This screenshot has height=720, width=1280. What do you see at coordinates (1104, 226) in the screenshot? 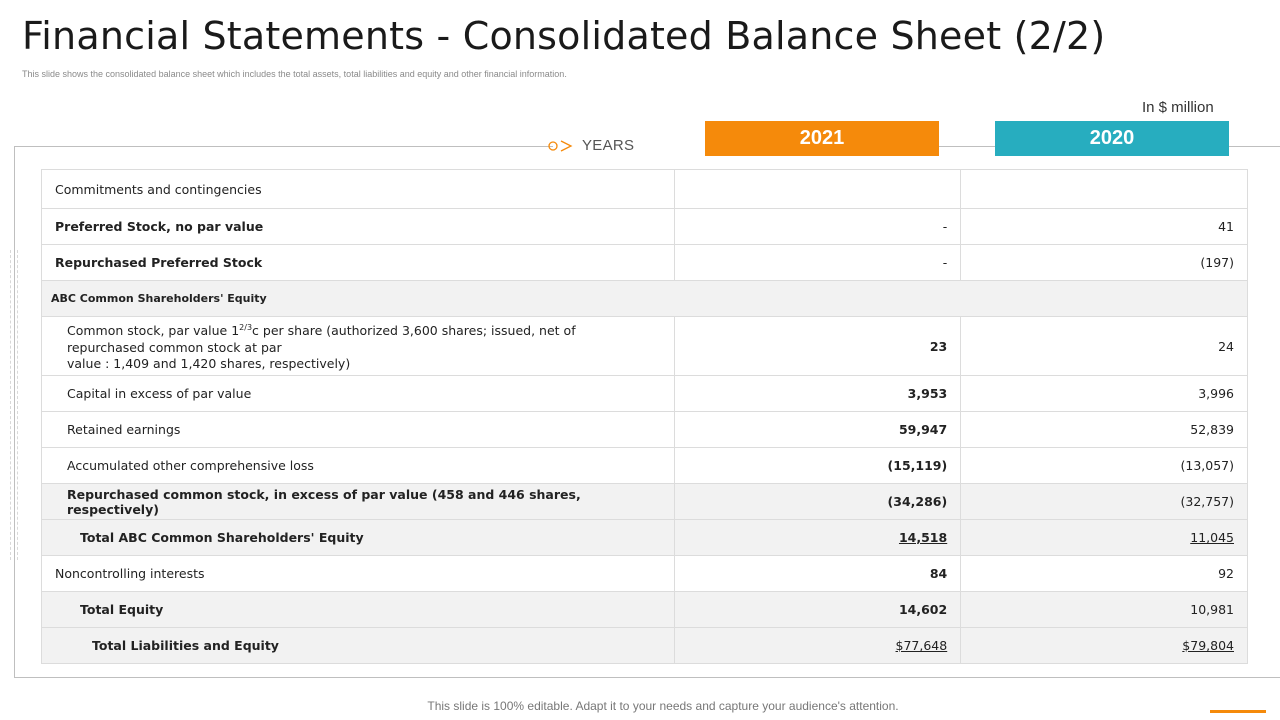
I see `value-2020: 41` at bounding box center [1104, 226].